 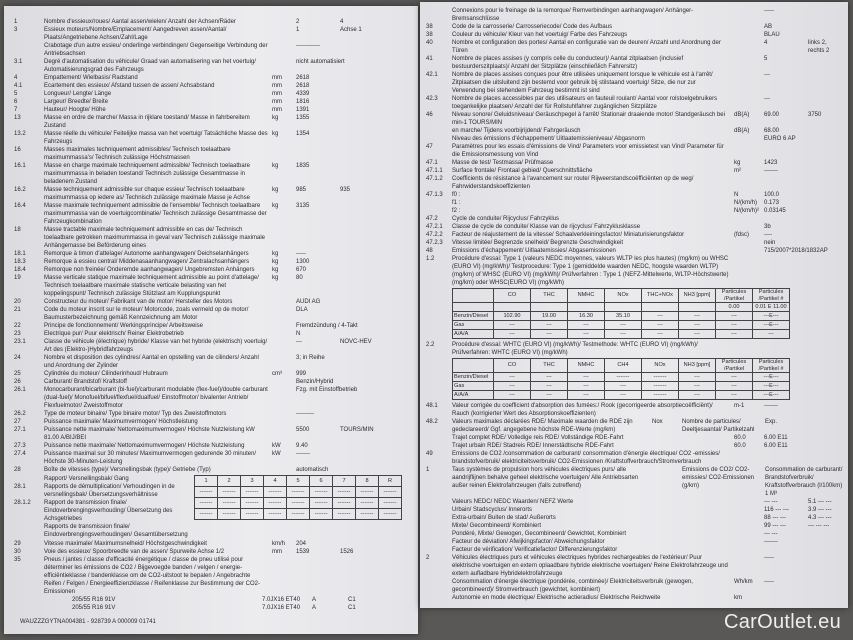 I want to click on field-number: 35, so click(x=17, y=560).